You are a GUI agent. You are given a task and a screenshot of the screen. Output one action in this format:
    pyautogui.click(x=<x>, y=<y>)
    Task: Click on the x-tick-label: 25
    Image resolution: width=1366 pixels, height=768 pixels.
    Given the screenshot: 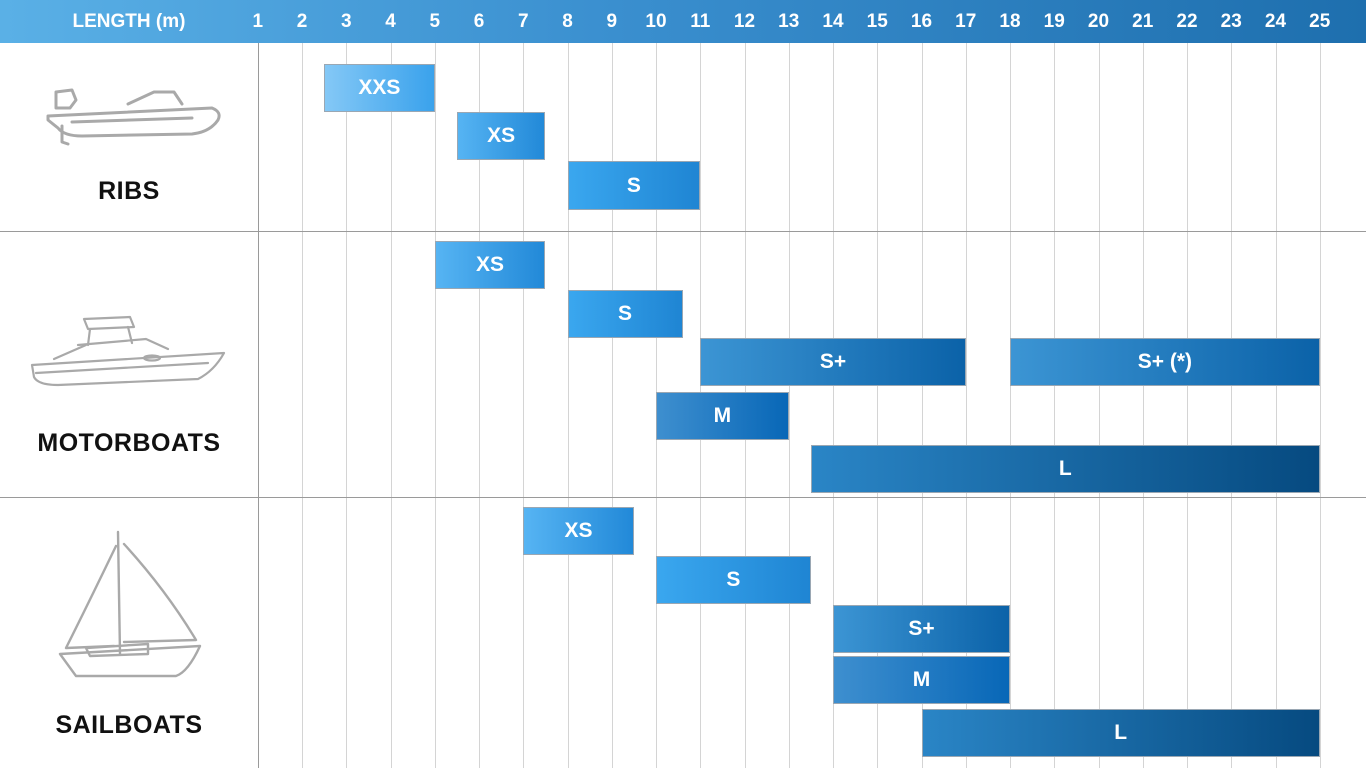 What is the action you would take?
    pyautogui.click(x=1320, y=21)
    